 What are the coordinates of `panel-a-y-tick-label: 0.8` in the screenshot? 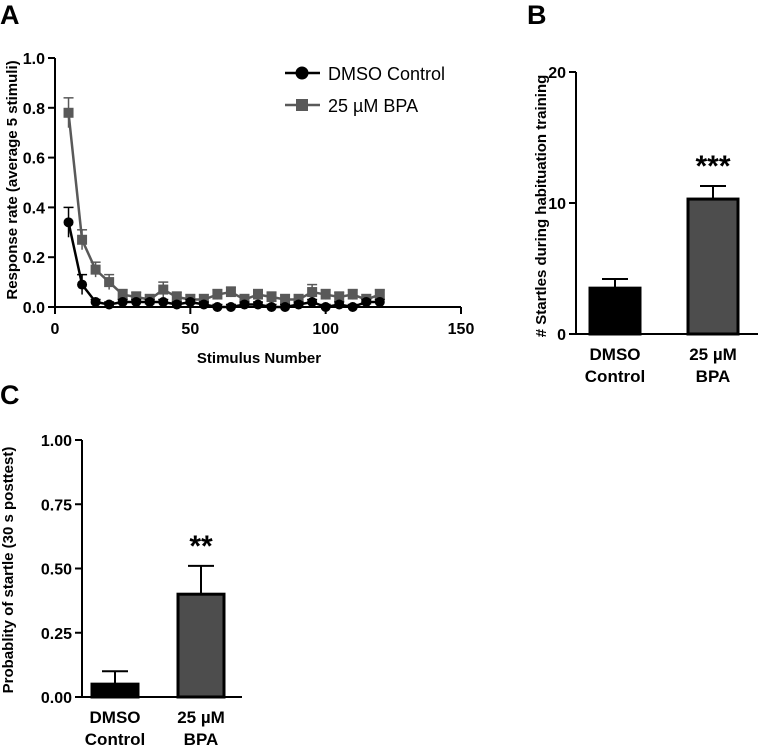 It's located at (34, 109).